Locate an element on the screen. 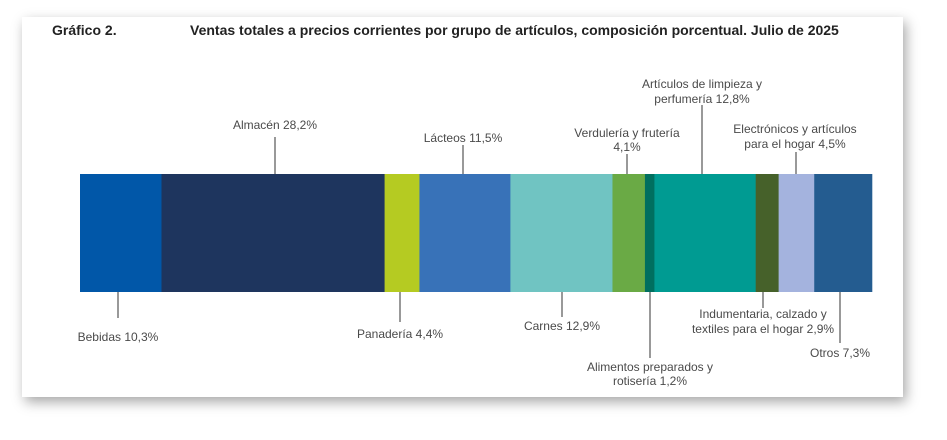 Image resolution: width=947 pixels, height=440 pixels. segment-label-1: Bebidas 10,3% is located at coordinates (118, 337).